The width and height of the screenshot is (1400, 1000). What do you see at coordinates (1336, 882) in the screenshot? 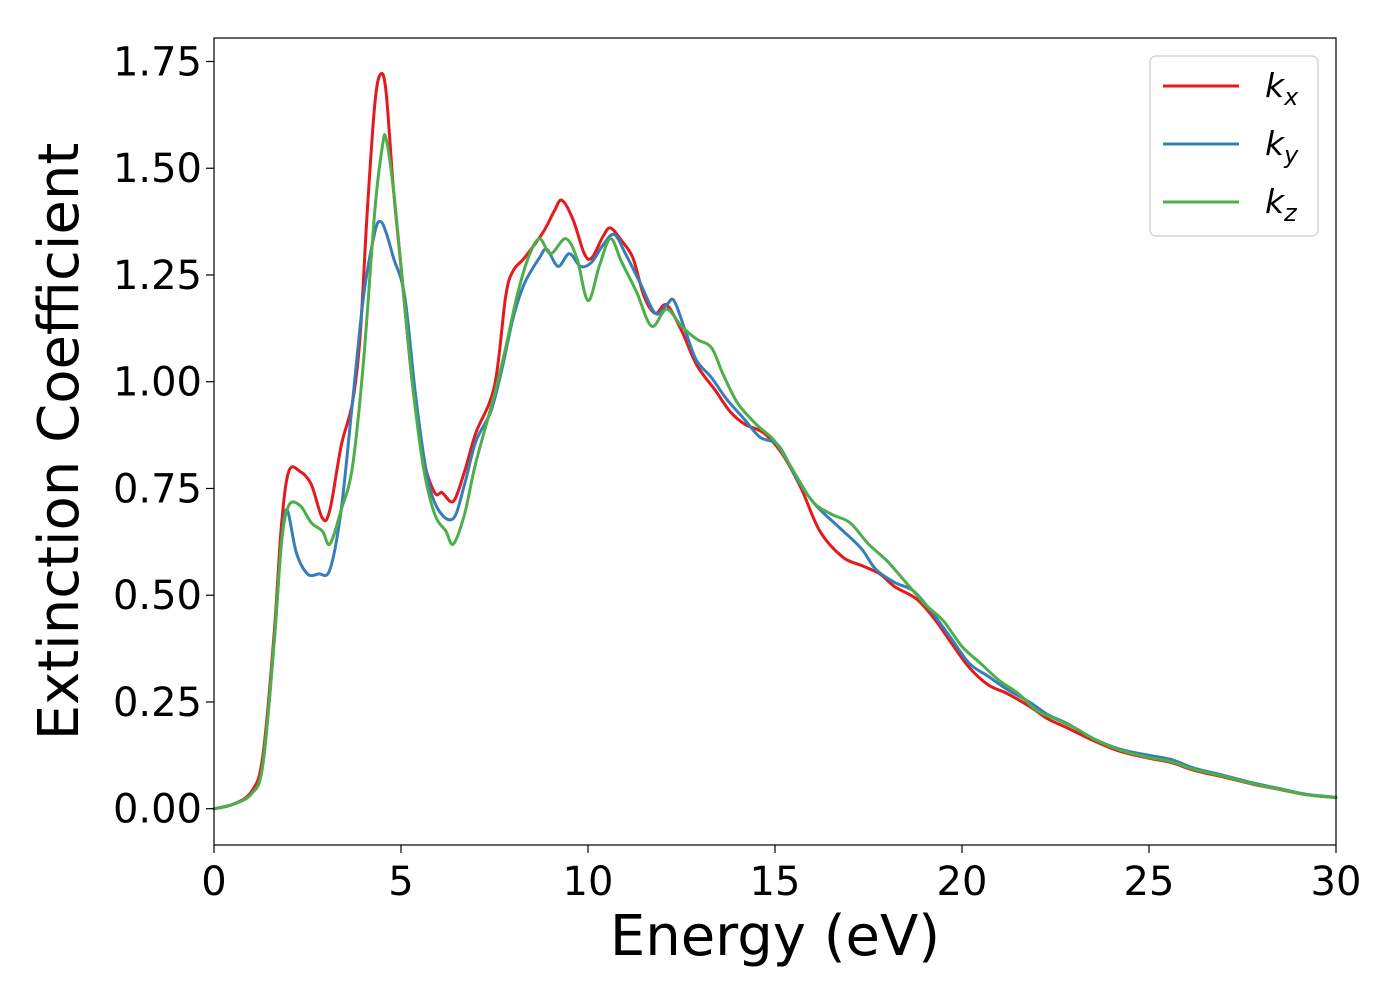
I see `x-tick-label: 30` at bounding box center [1336, 882].